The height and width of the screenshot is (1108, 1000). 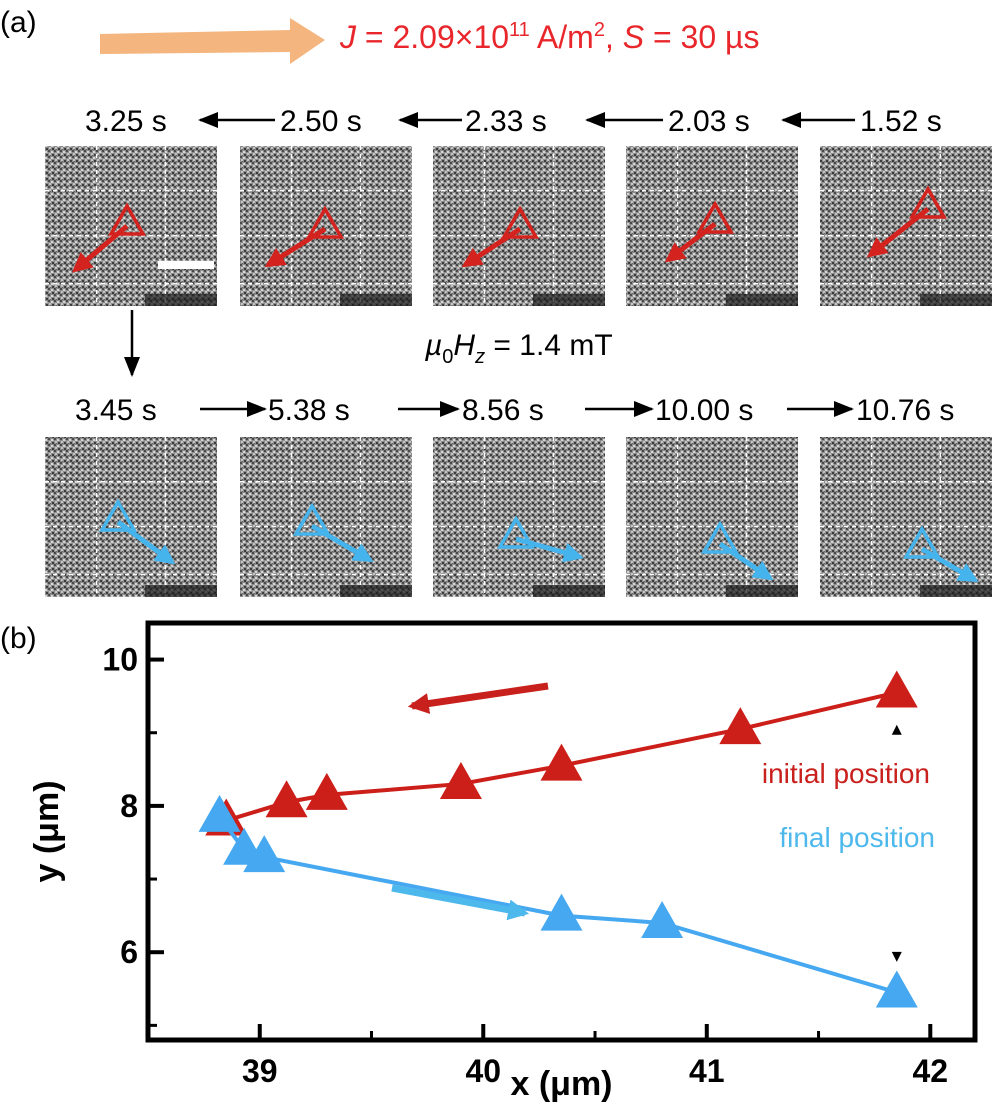 What do you see at coordinates (707, 1071) in the screenshot?
I see `x-tick-label: 41` at bounding box center [707, 1071].